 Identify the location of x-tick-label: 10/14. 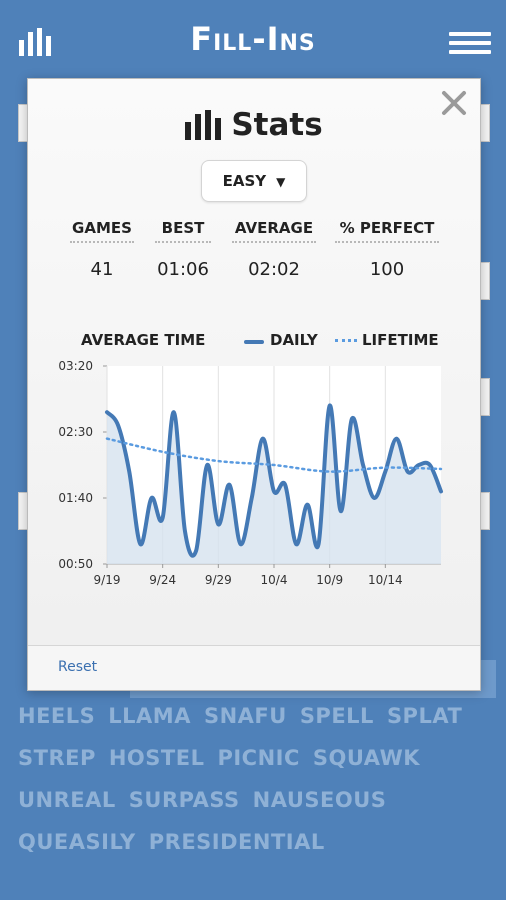
(385, 580).